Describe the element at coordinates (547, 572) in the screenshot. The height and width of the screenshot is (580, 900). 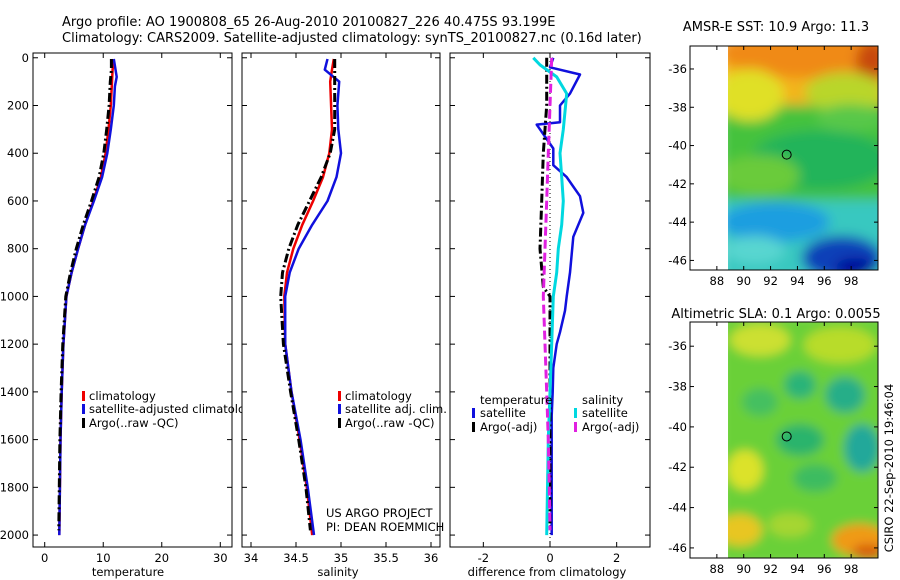
I see `difference-axis-label: difference from climatology` at that location.